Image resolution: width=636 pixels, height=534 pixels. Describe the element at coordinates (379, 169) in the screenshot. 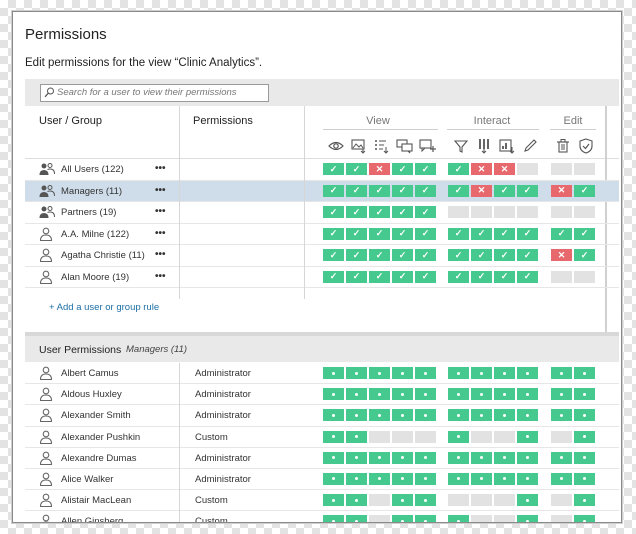

I see `view-capability-deny: ✕` at that location.